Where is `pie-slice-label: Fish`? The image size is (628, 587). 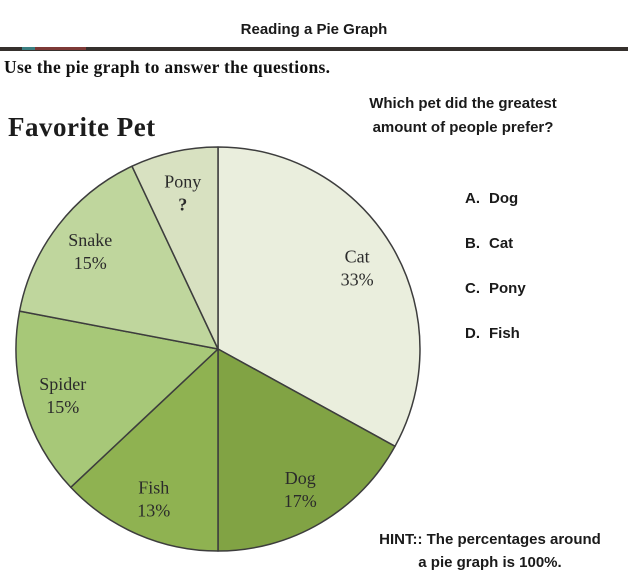
pie-slice-label: Fish is located at coordinates (153, 487).